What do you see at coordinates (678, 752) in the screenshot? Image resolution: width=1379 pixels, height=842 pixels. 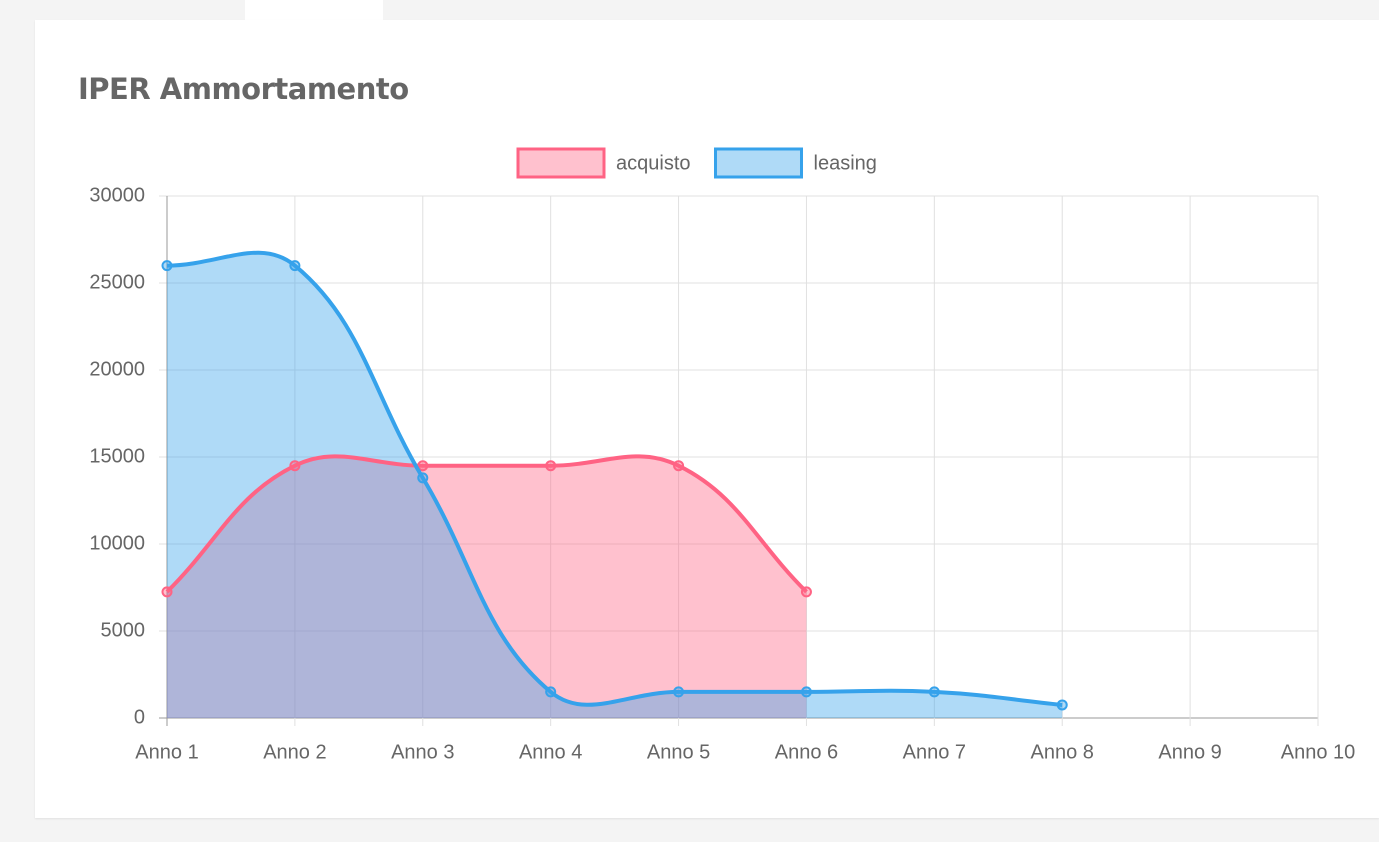 I see `x-tick-label: Anno 5` at bounding box center [678, 752].